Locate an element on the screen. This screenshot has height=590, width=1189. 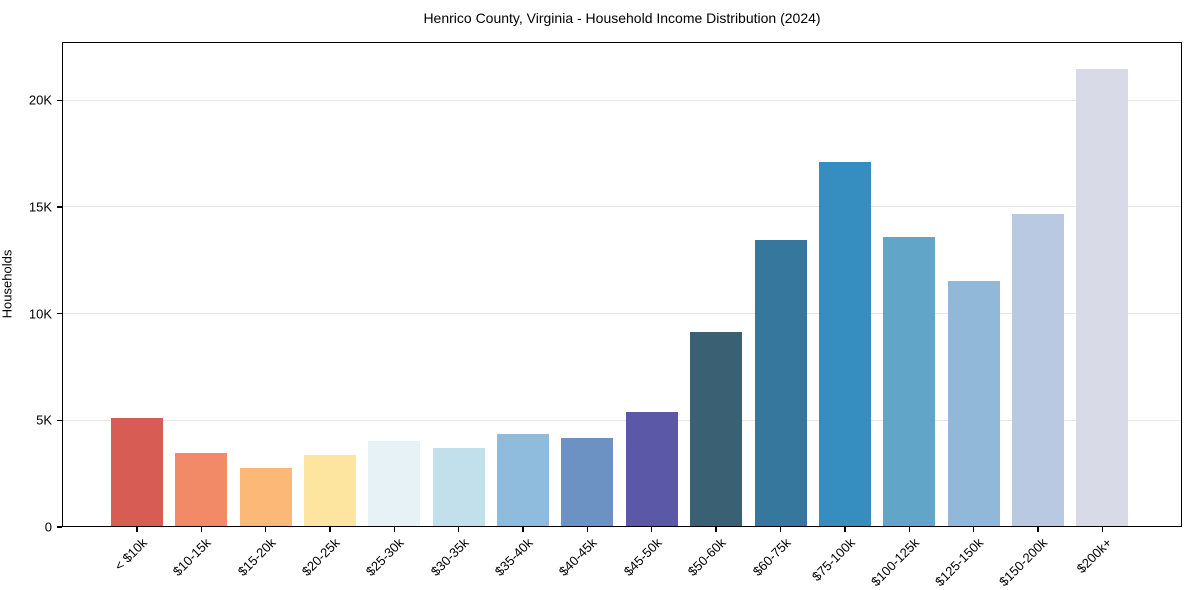
x-tick-label: $50-60k is located at coordinates (706, 557).